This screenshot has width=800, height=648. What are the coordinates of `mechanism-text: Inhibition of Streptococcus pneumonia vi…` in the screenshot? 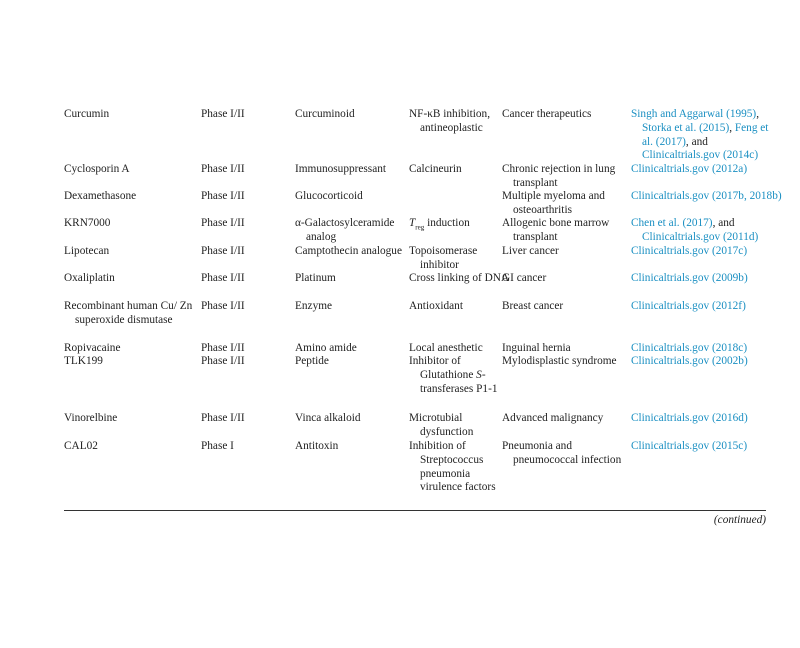 It's located at (452, 467).